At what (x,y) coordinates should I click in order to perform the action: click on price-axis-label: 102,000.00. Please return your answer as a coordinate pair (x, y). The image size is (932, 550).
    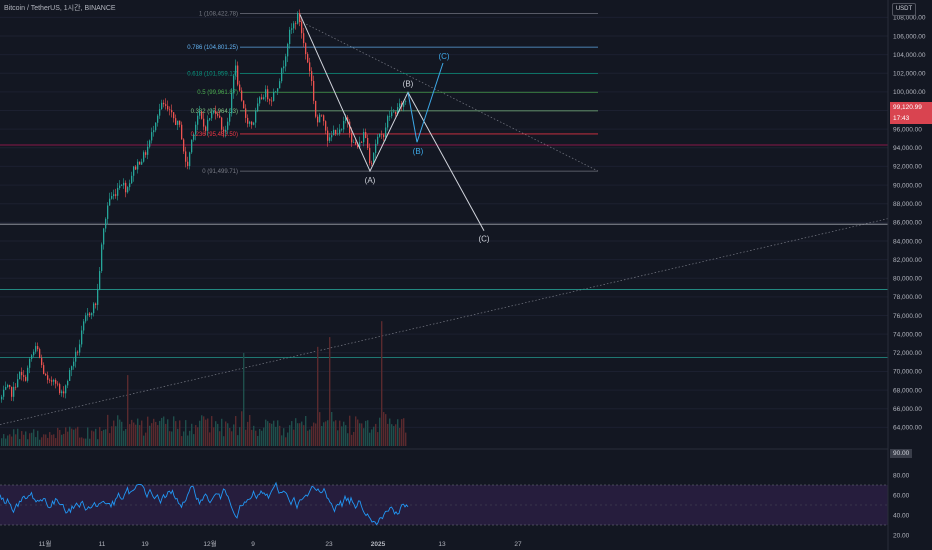
    Looking at the image, I should click on (909, 74).